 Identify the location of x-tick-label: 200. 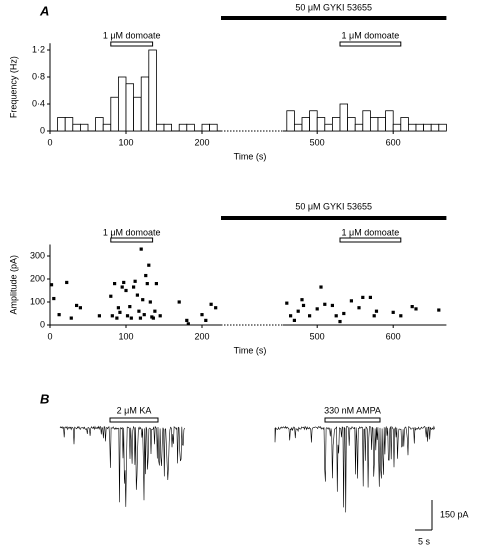
(201, 336).